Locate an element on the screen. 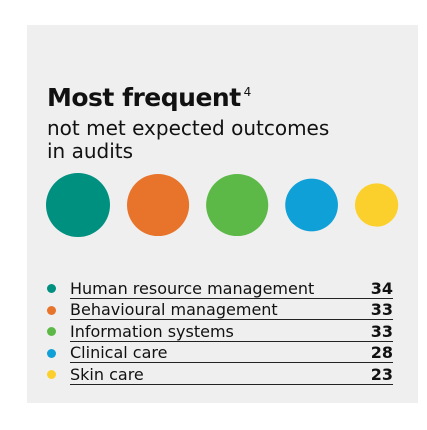 Image resolution: width=427 pixels, height=430 pixels. footnote-ref: 4 is located at coordinates (247, 92).